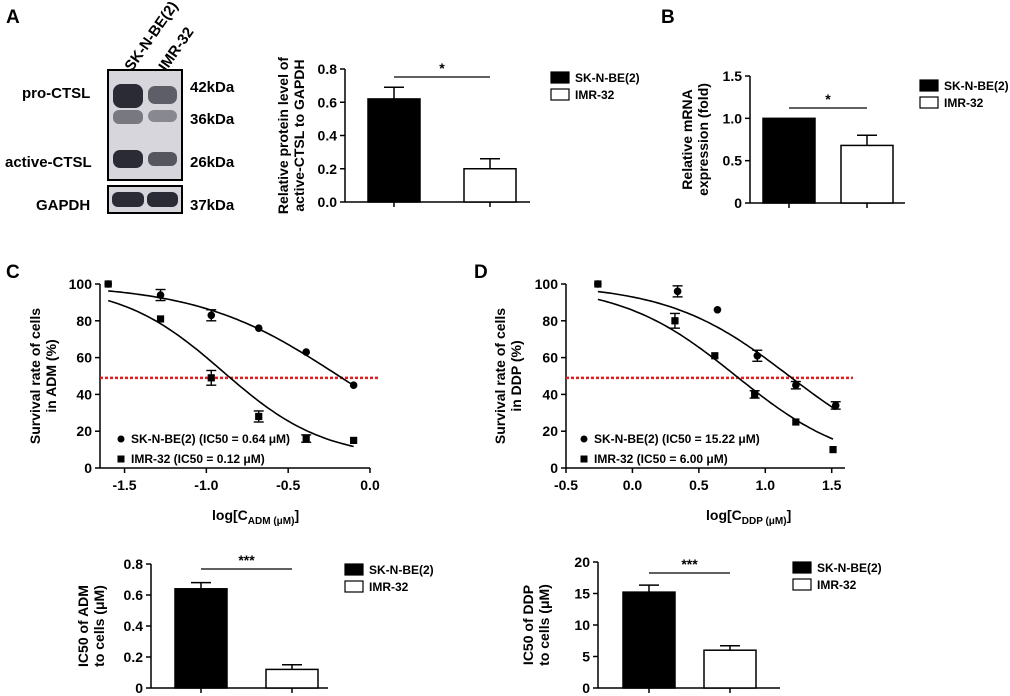  Describe the element at coordinates (212, 205) in the screenshot. I see `blot-kda-37: 37kDa` at that location.